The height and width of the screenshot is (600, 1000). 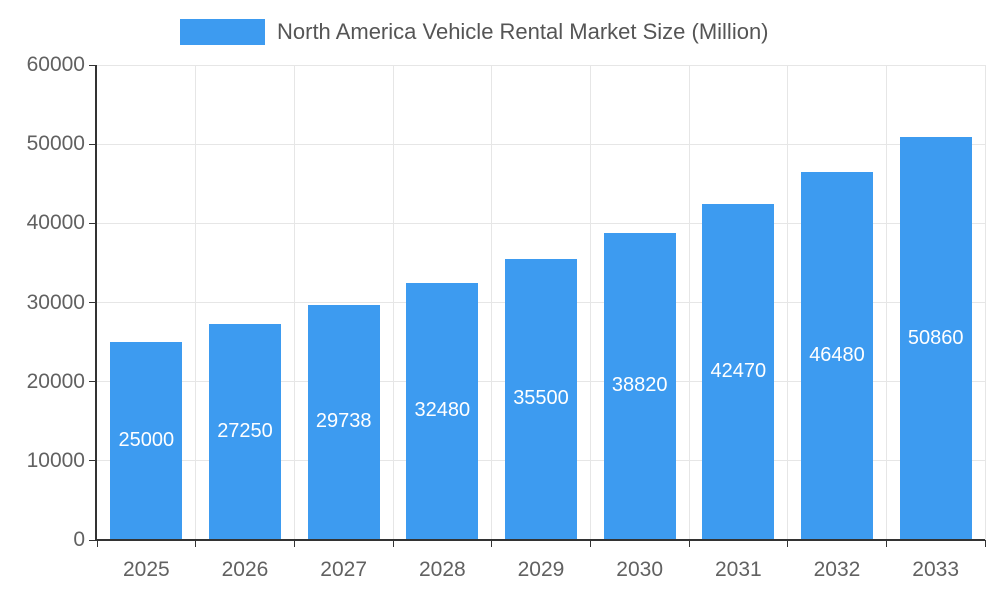 I want to click on x-axis-label: 2027, so click(x=344, y=569).